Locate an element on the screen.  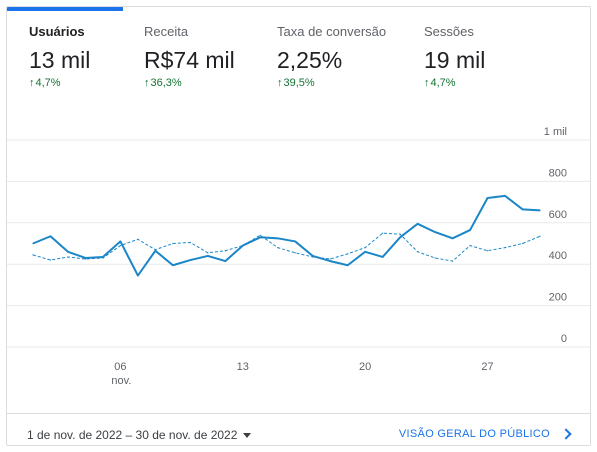
metric-delta-value: 39,5% is located at coordinates (299, 83).